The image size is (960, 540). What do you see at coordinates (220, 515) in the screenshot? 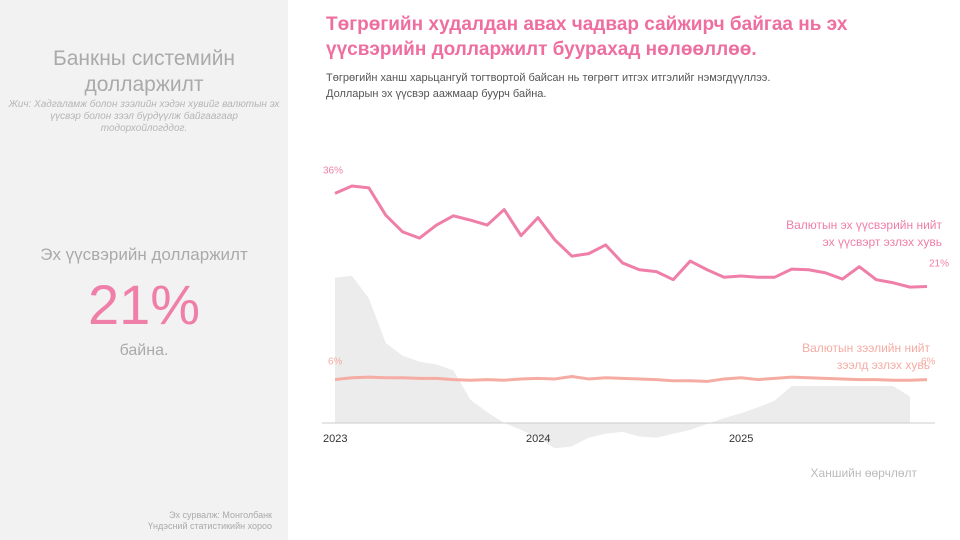
I see `source: Эх сурвалж: Монголбанк` at bounding box center [220, 515].